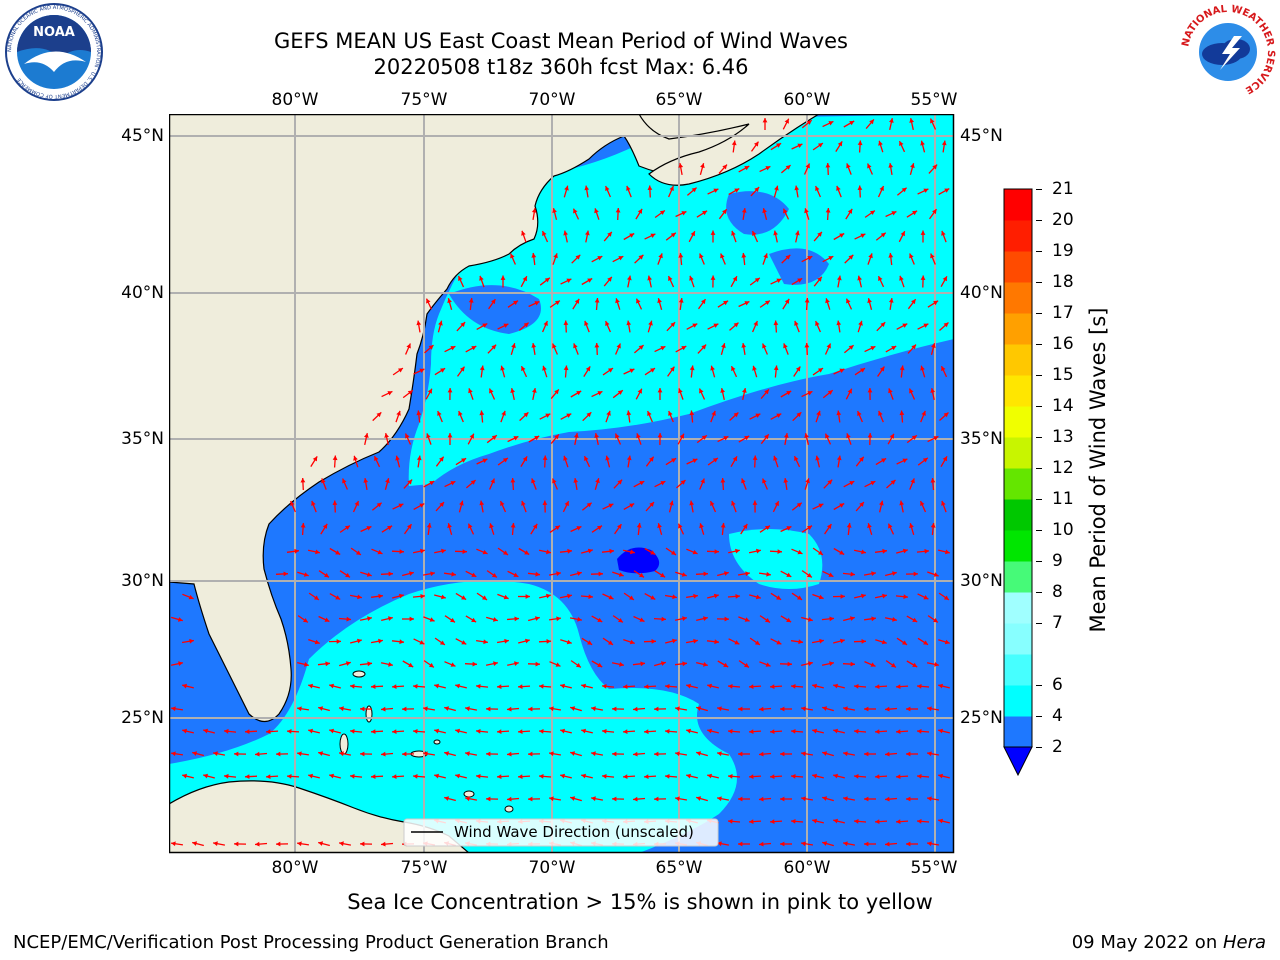  What do you see at coordinates (1057, 747) in the screenshot?
I see `colorbar-tick-label: 2` at bounding box center [1057, 747].